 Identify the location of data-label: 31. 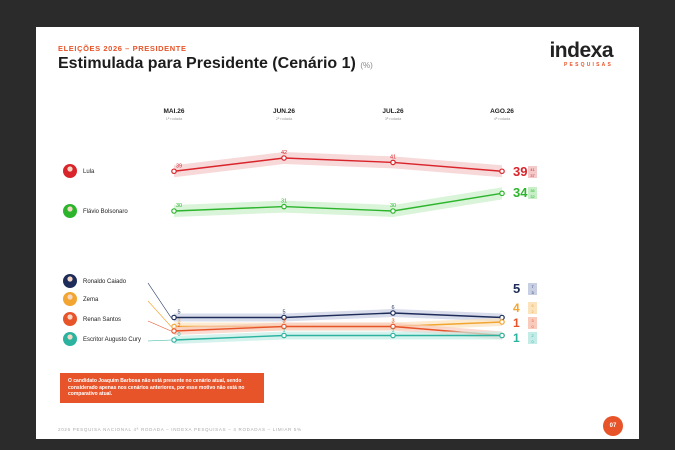
(284, 202).